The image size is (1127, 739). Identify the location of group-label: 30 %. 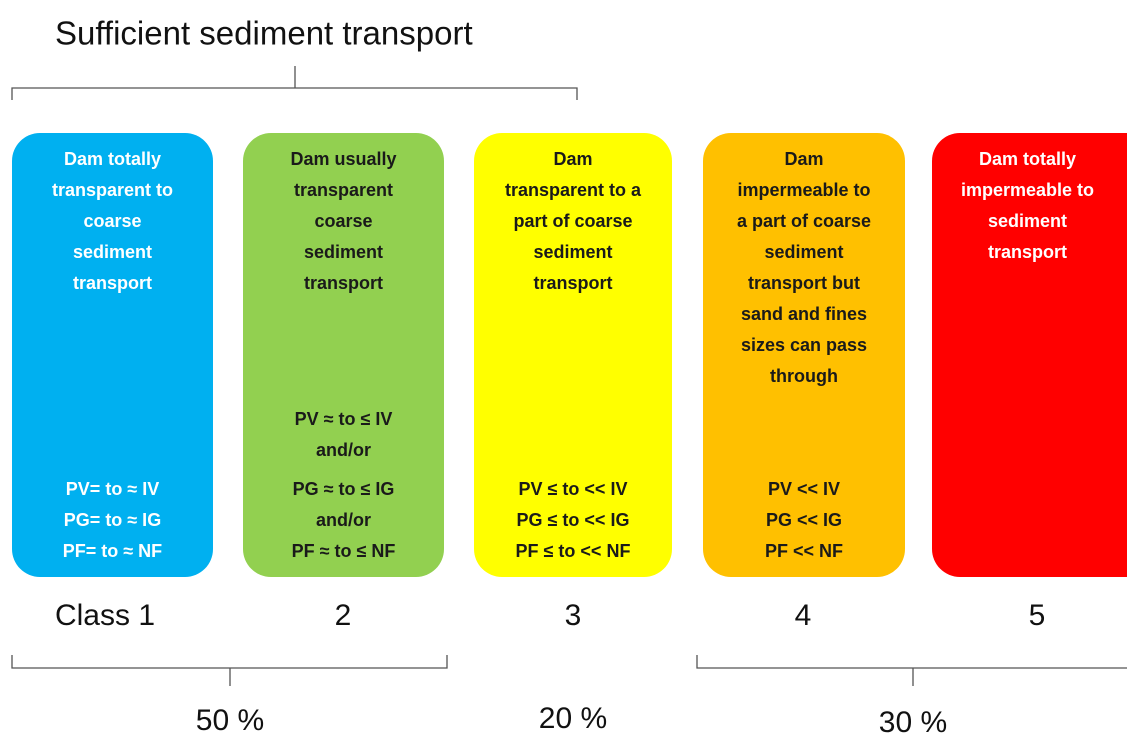
(913, 722).